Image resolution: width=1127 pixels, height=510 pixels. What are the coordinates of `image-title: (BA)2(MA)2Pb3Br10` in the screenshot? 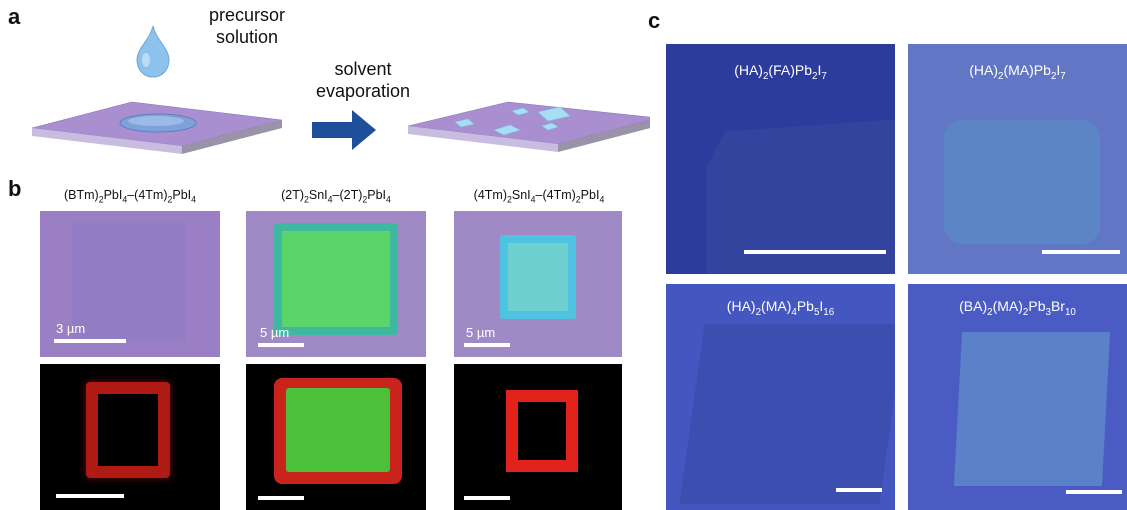 It's located at (1017, 308).